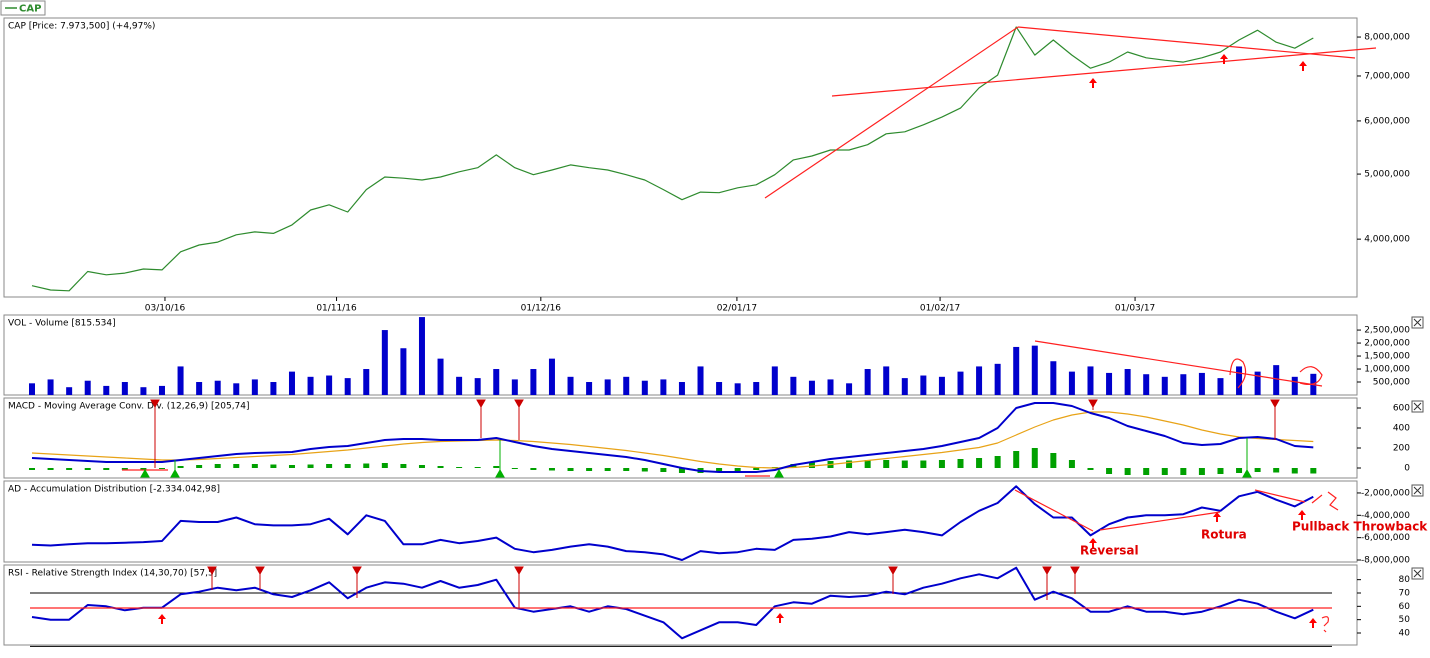  What do you see at coordinates (1417, 448) in the screenshot?
I see `close-buttons` at bounding box center [1417, 448].